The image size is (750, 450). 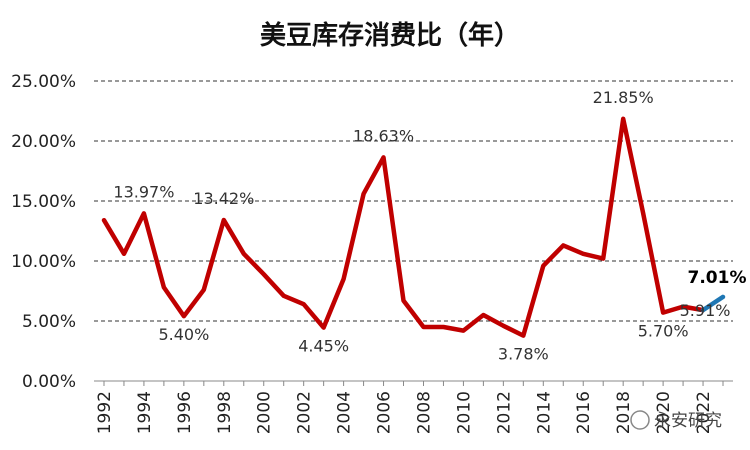 What do you see at coordinates (43, 262) in the screenshot?
I see `y-tick-label: 10.00%` at bounding box center [43, 262].